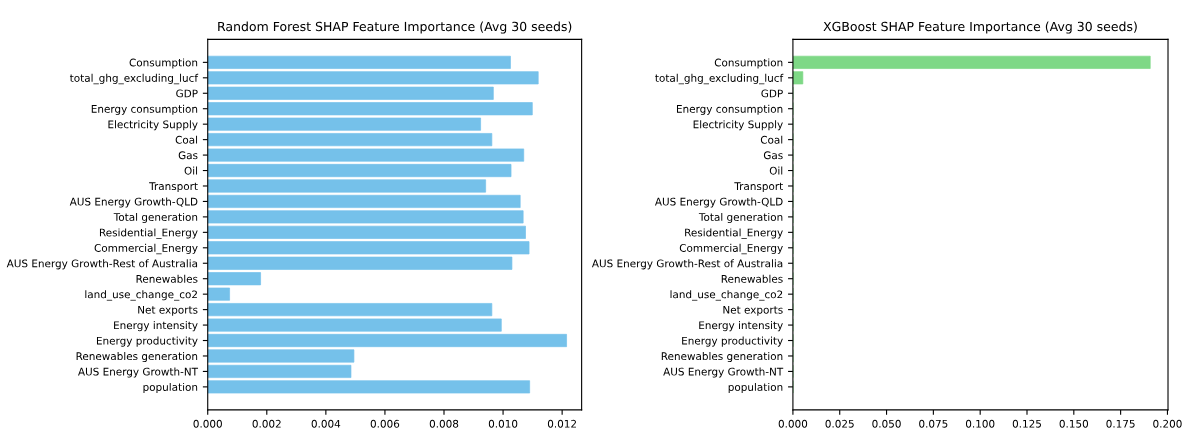 Image resolution: width=1187 pixels, height=437 pixels. What do you see at coordinates (395, 27) in the screenshot?
I see `chart-title: Random Forest SHAP Feature Importance (Avg 30 seeds)` at bounding box center [395, 27].